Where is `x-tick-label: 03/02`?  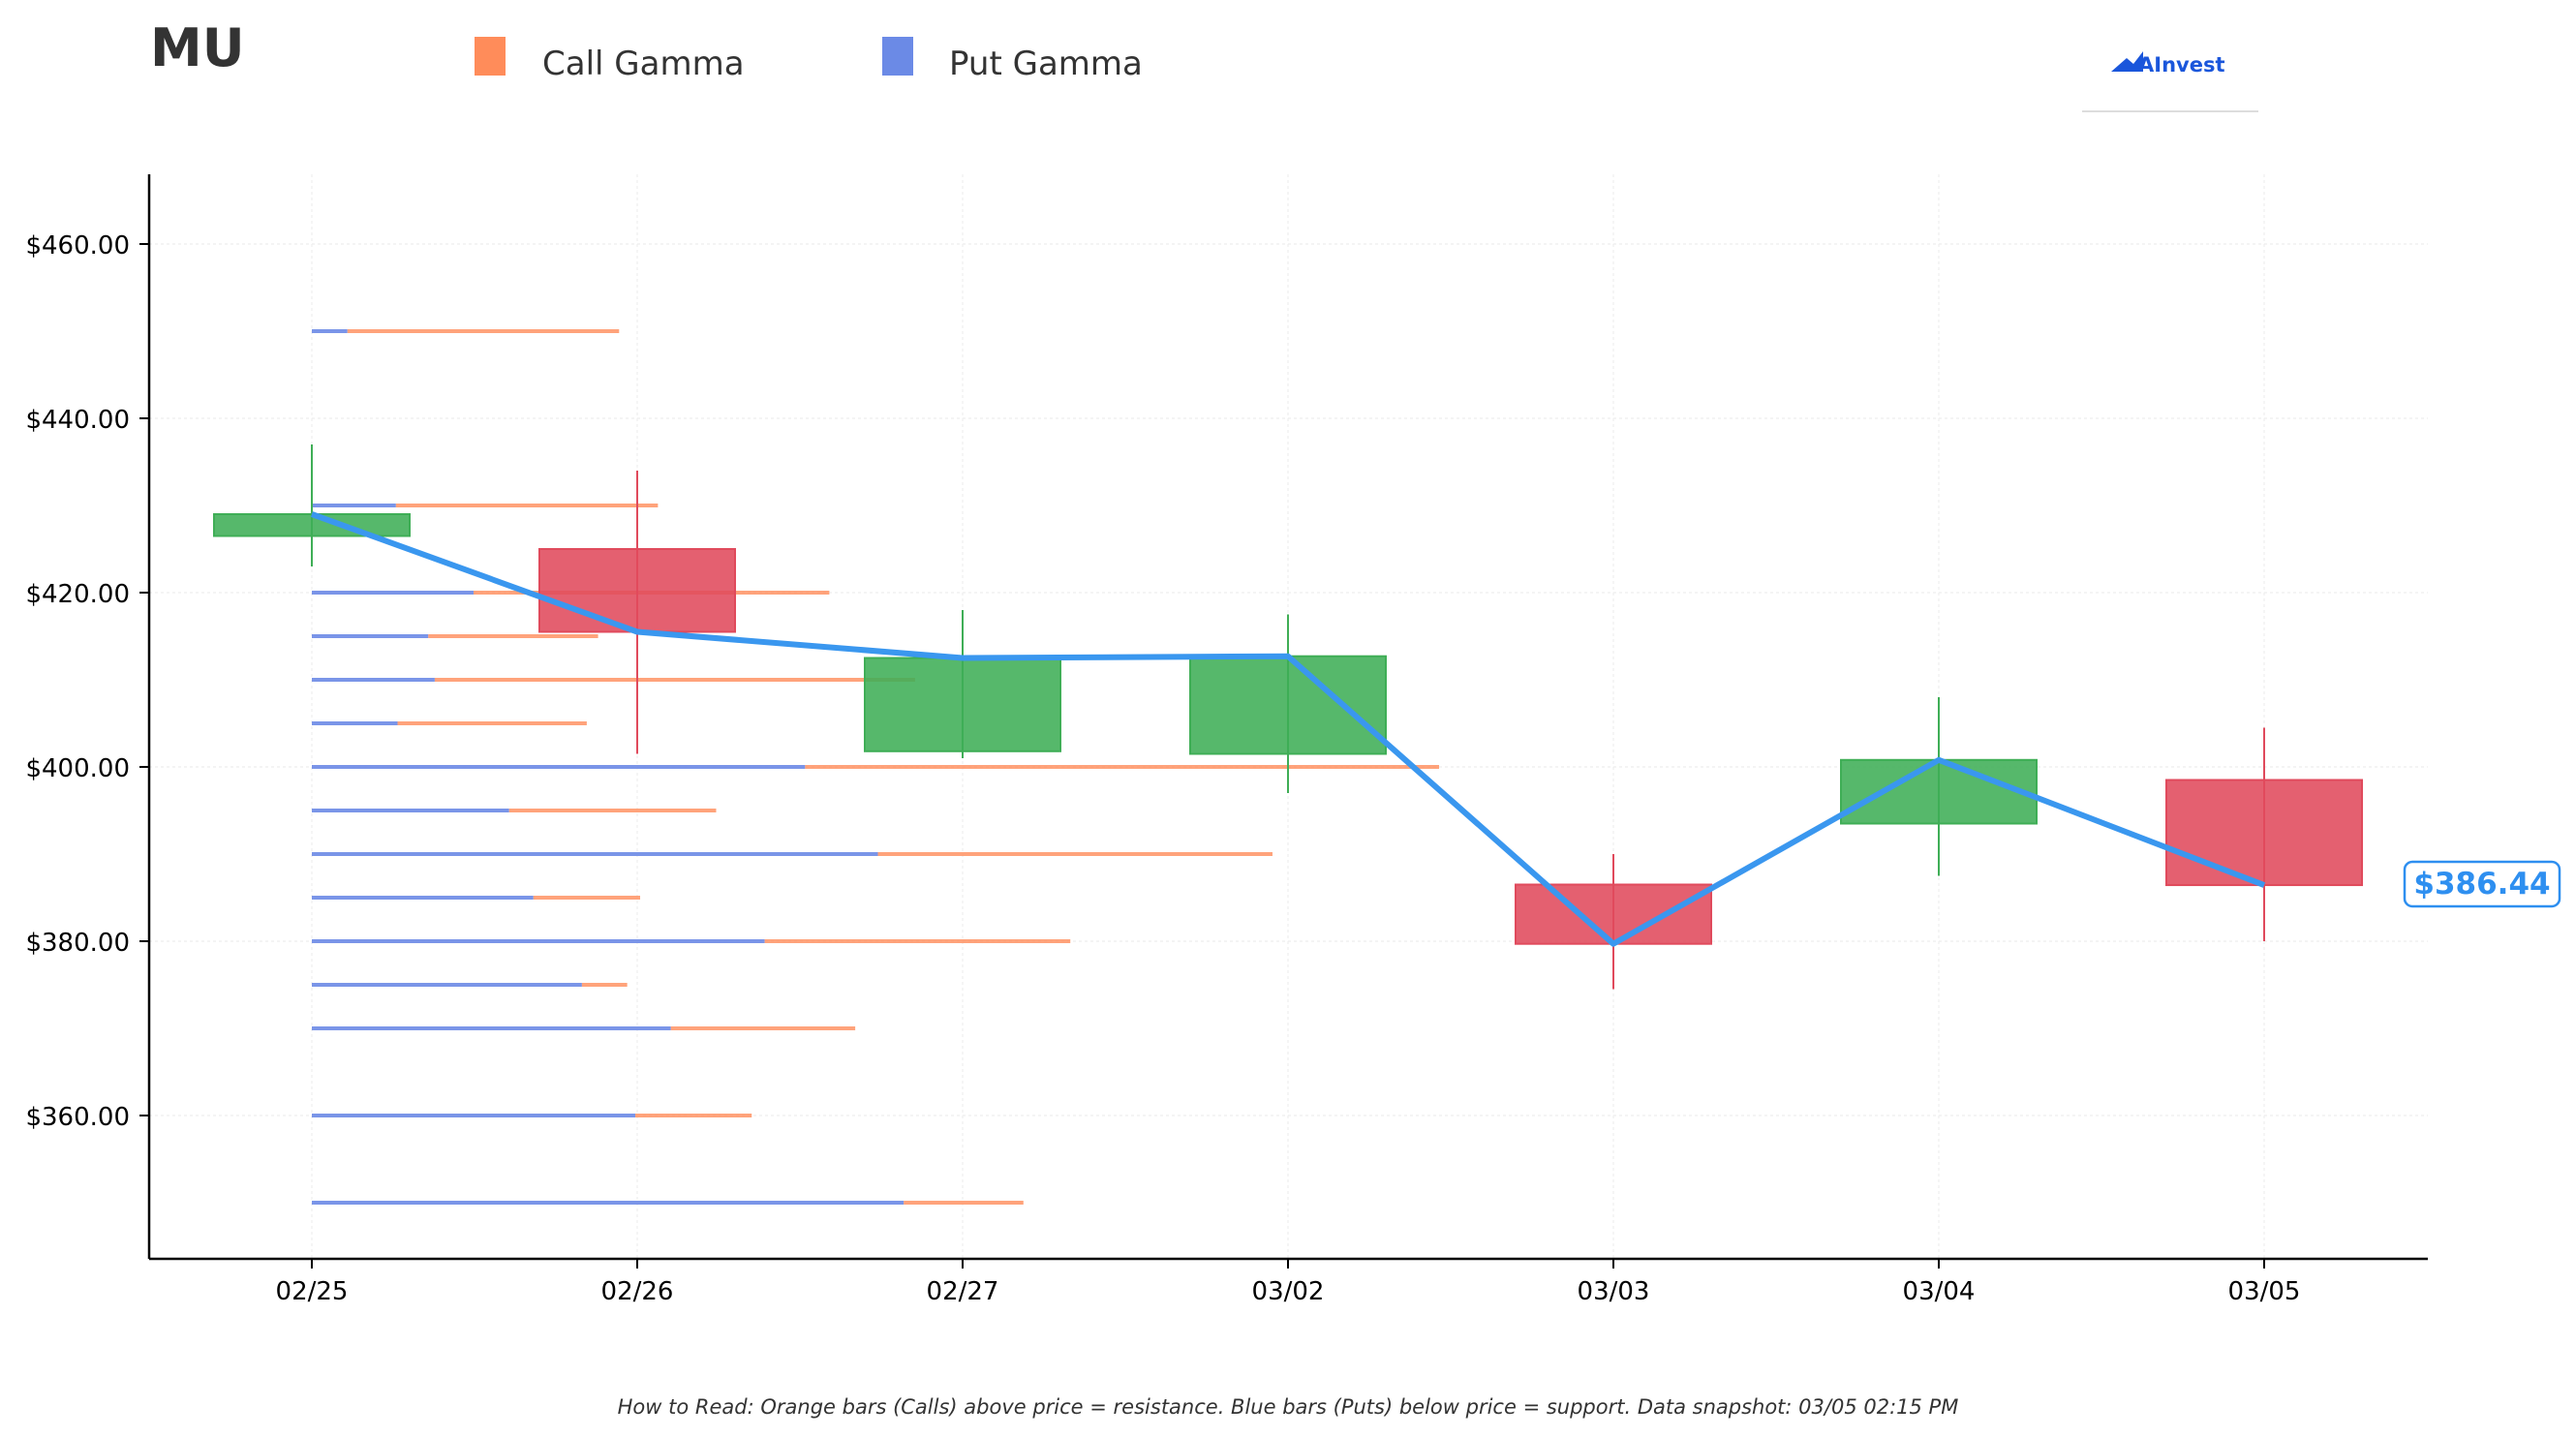 x-tick-label: 03/02 is located at coordinates (1288, 1292).